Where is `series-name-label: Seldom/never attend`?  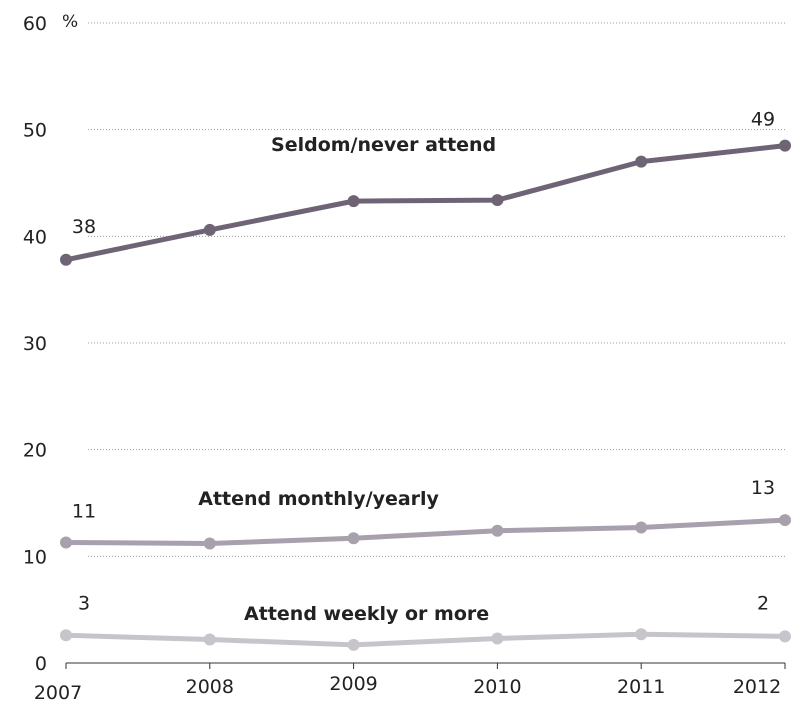
series-name-label: Seldom/never attend is located at coordinates (383, 145).